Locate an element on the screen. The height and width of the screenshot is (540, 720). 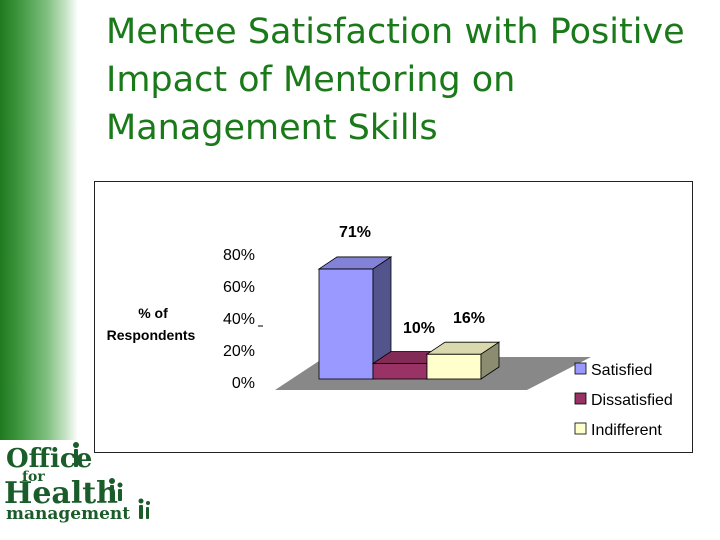
legend-swatch-indifferent is located at coordinates (580, 428).